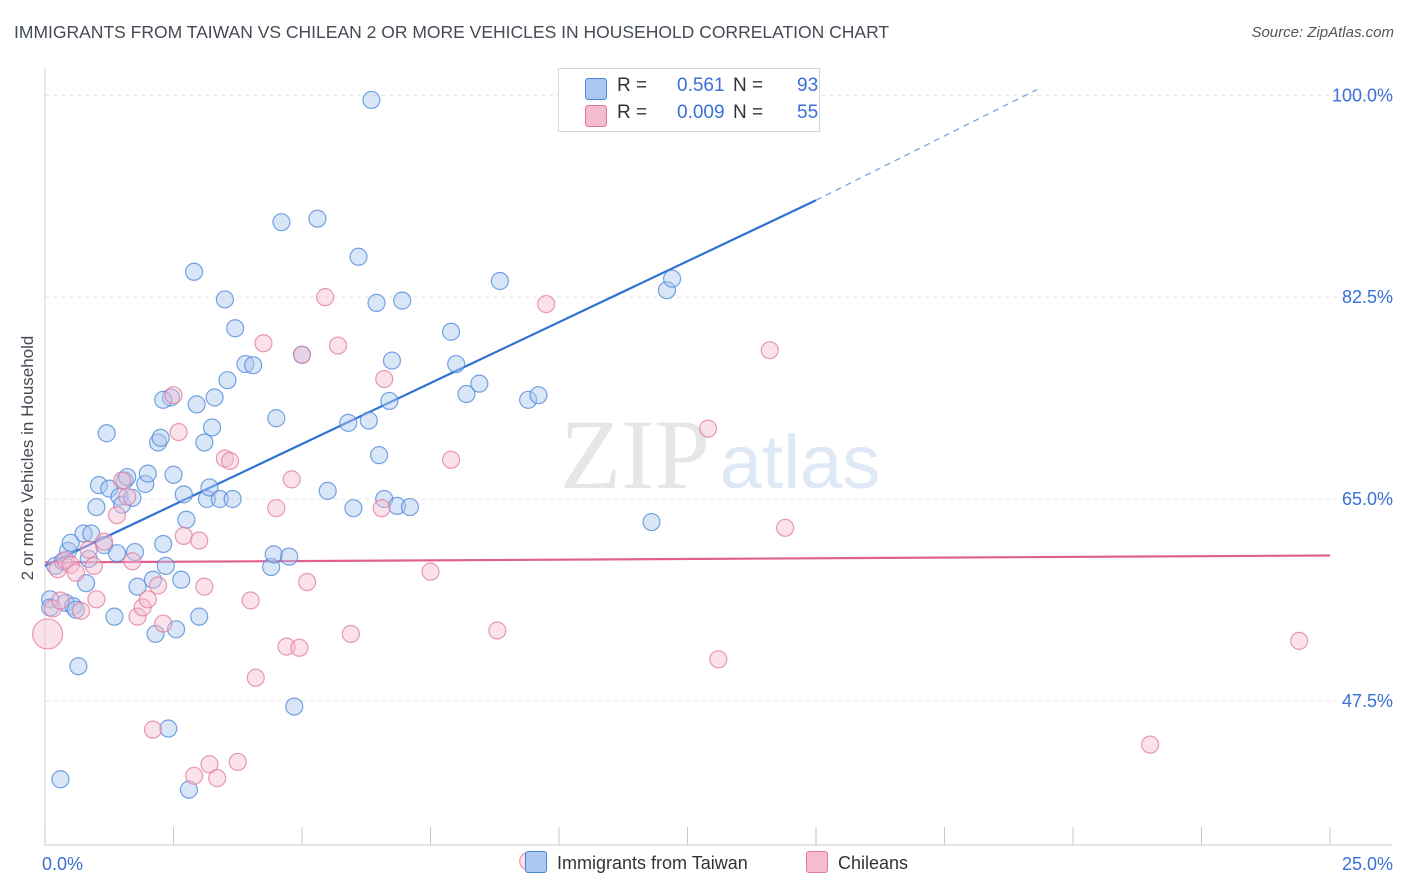 Image resolution: width=1406 pixels, height=892 pixels. What do you see at coordinates (873, 863) in the screenshot?
I see `bottom-legend-label-chilean: Chileans` at bounding box center [873, 863].